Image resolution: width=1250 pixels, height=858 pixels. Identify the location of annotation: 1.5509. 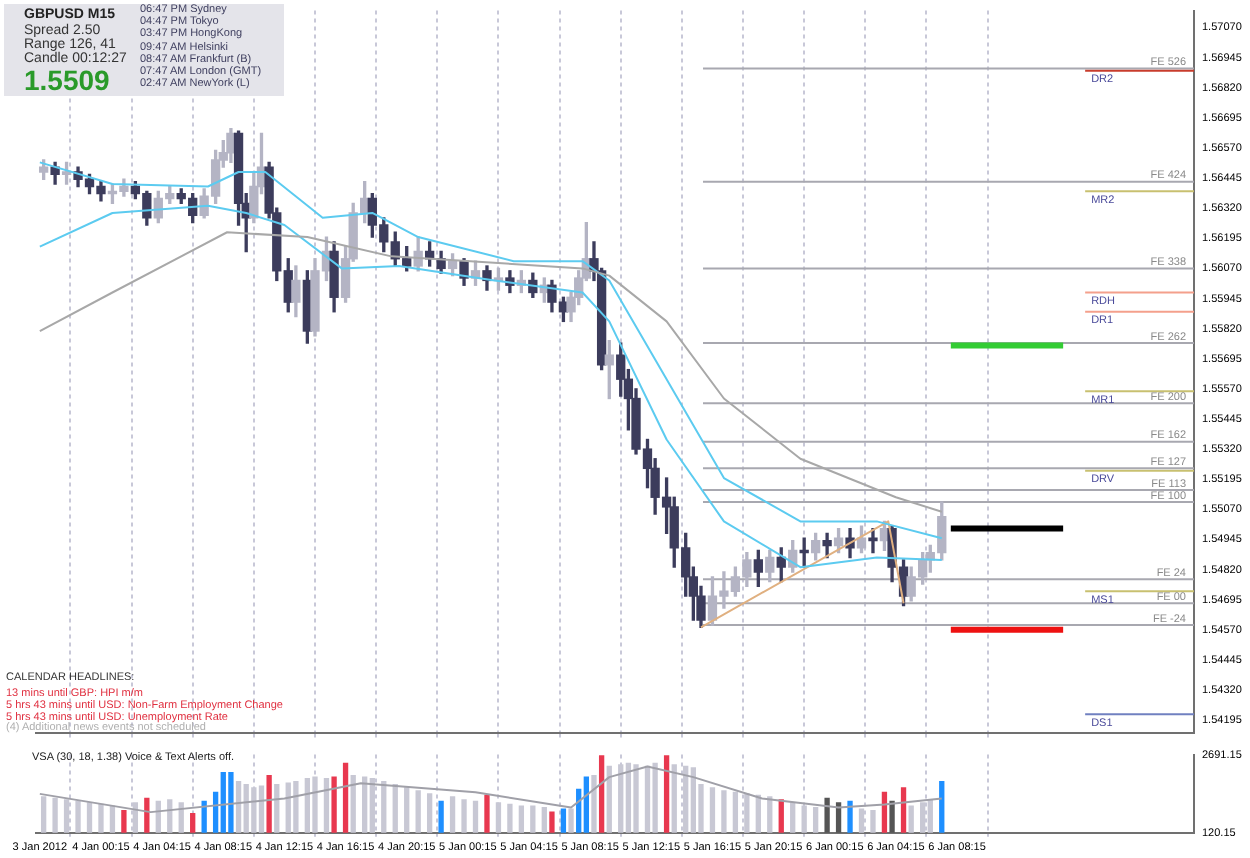
(67, 80).